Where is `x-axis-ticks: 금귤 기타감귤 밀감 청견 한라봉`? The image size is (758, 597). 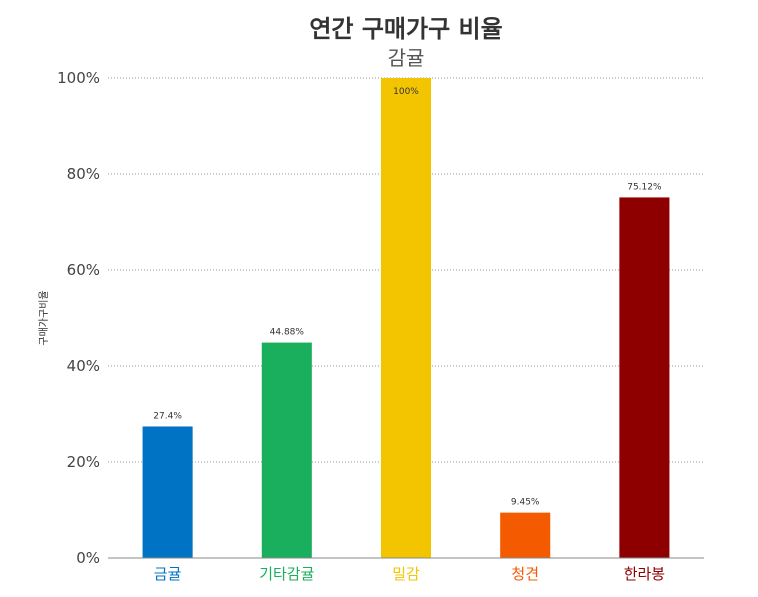
x-axis-ticks: 금귤 기타감귤 밀감 청견 한라봉 is located at coordinates (409, 574).